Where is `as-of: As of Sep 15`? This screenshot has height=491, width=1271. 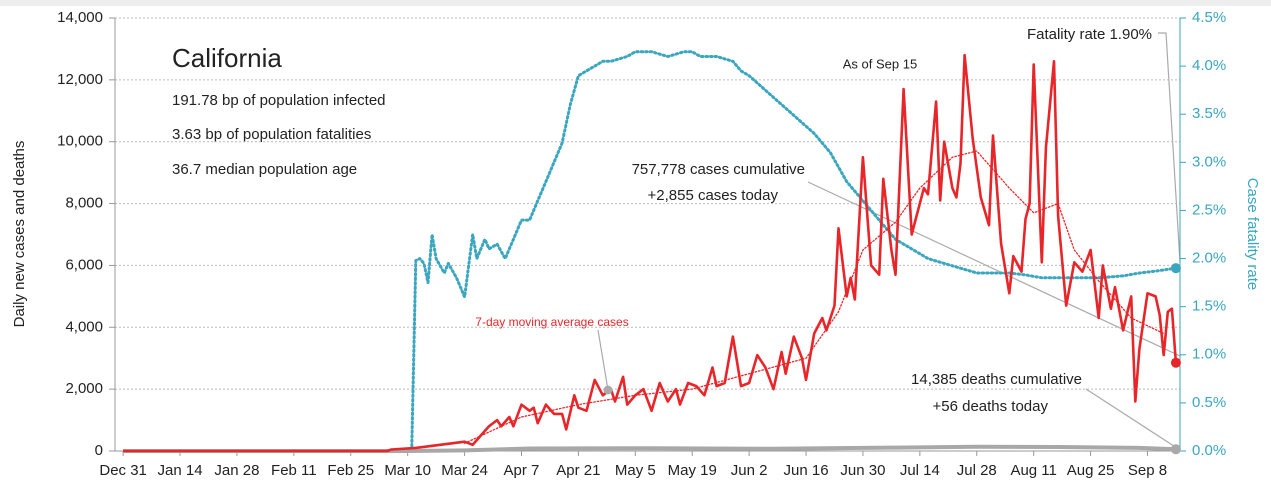 as-of: As of Sep 15 is located at coordinates (880, 63).